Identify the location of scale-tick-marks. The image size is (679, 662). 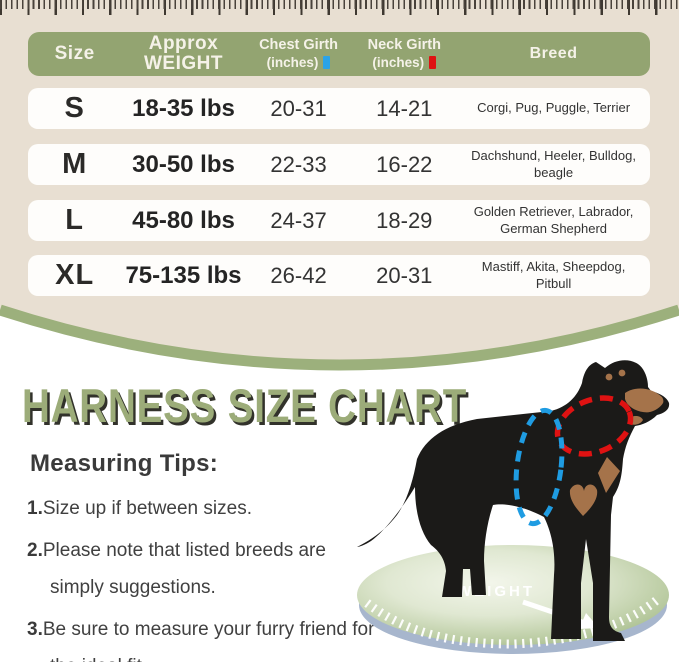
(512, 622).